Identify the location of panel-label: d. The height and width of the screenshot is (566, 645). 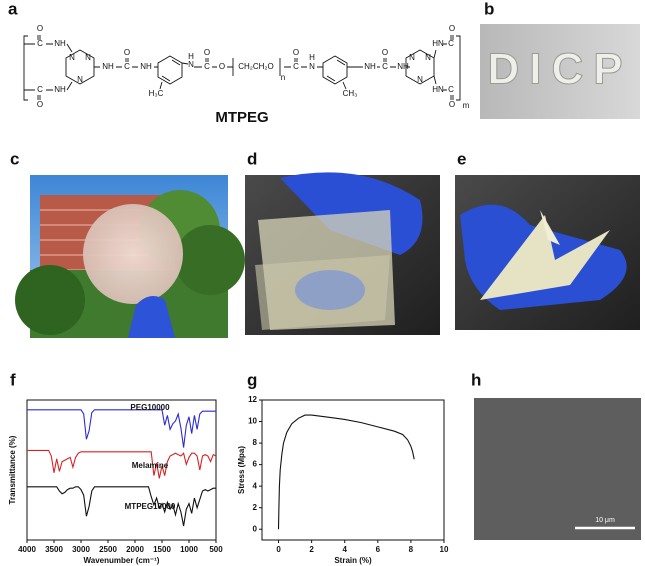
(252, 158).